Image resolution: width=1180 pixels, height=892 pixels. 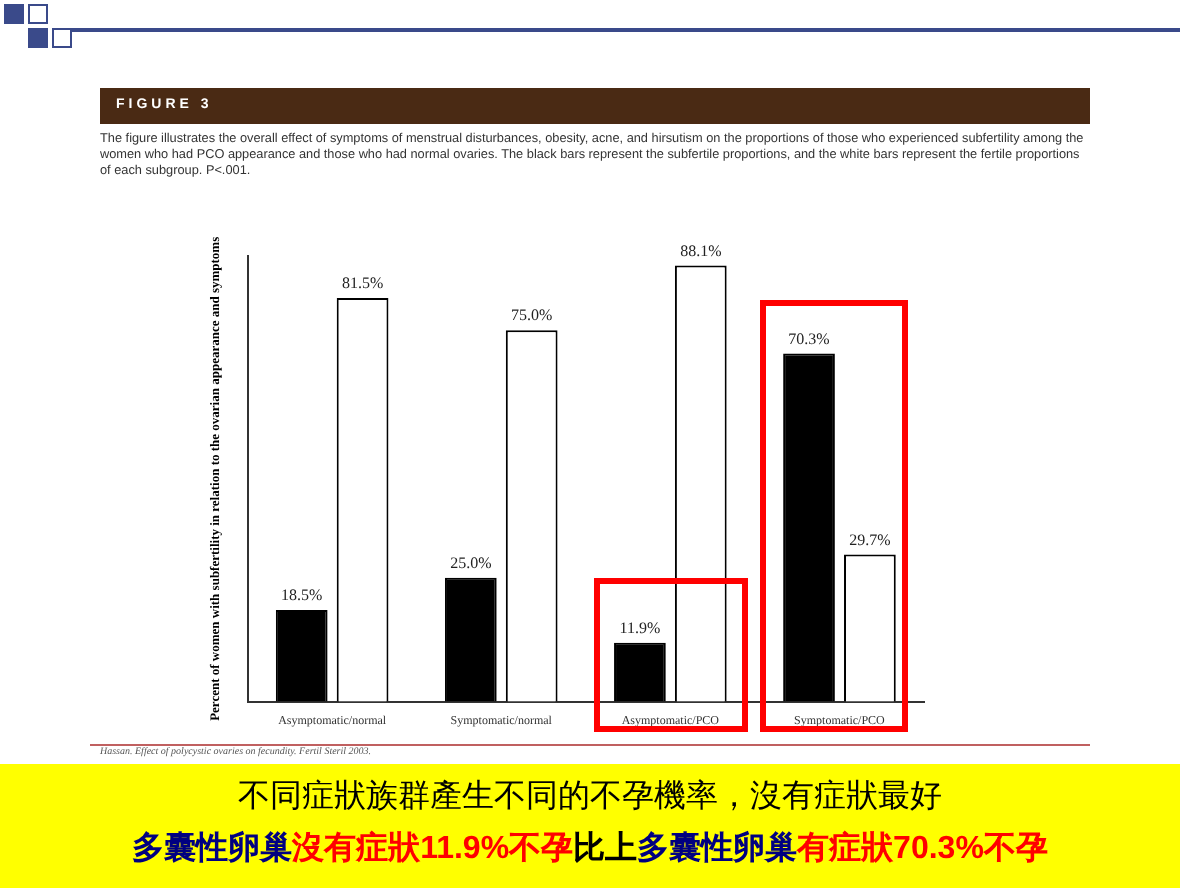 I want to click on text: 比上, so click(x=605, y=849).